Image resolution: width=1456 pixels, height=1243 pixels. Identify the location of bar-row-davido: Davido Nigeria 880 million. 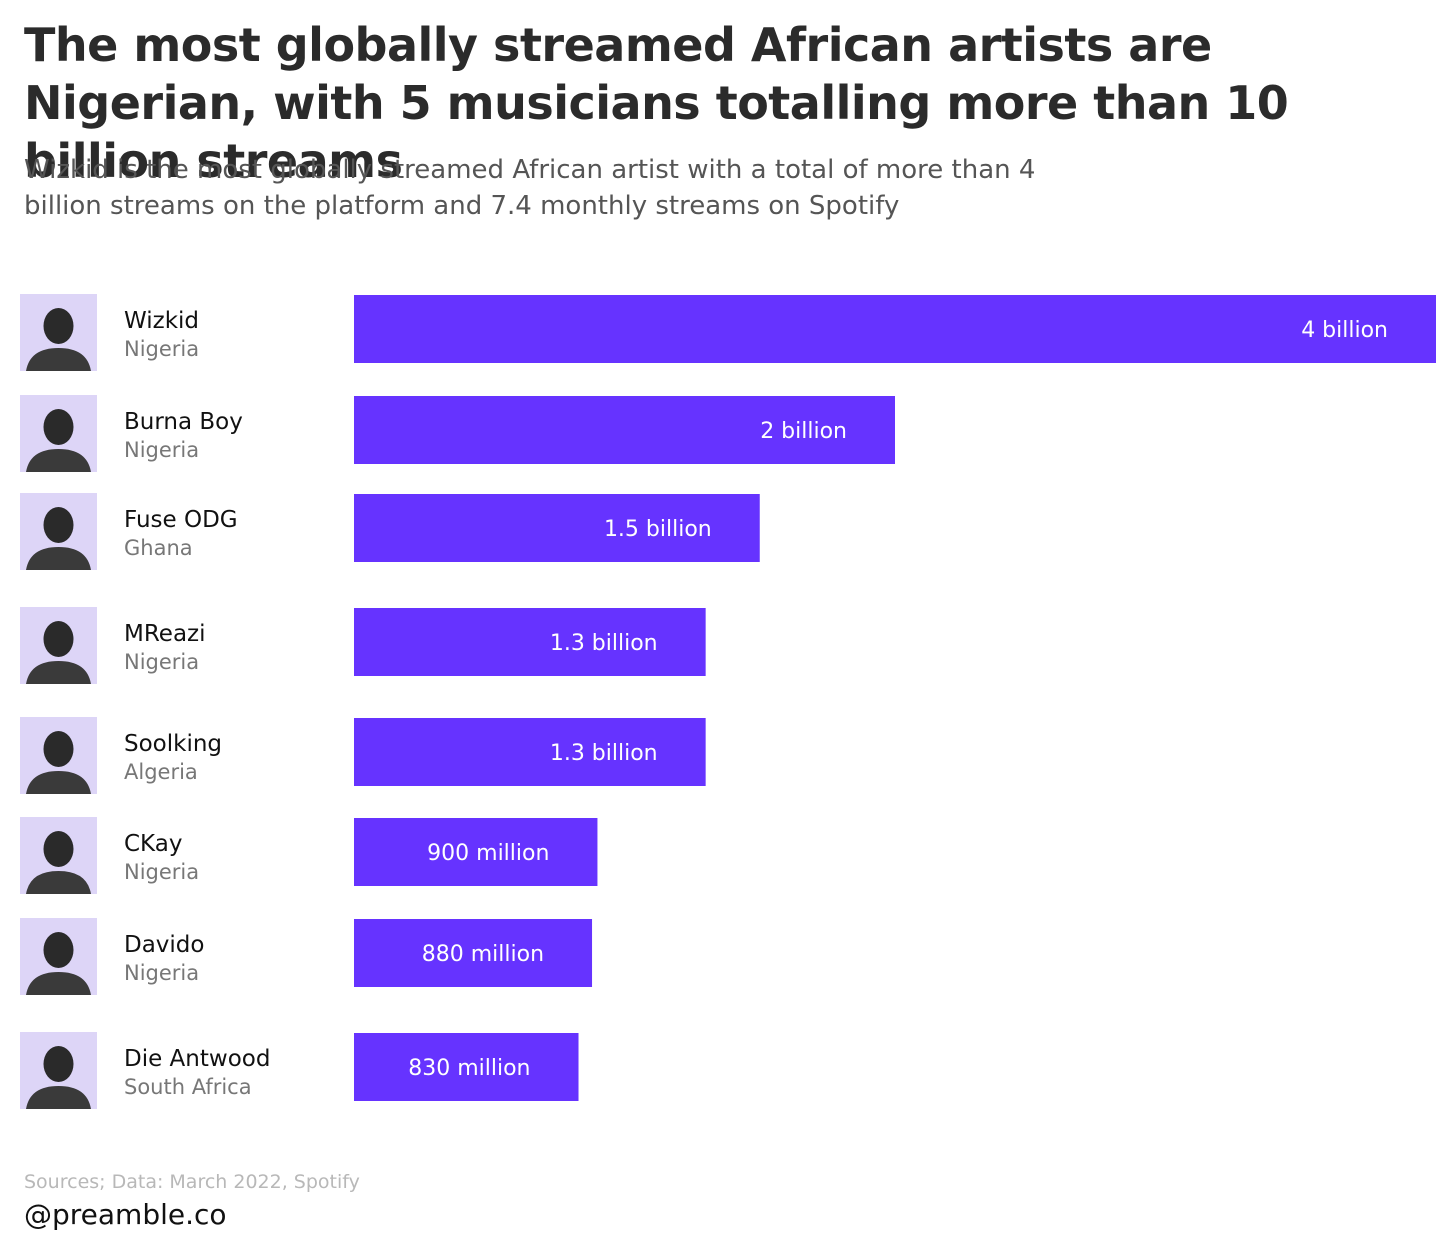
(306, 956).